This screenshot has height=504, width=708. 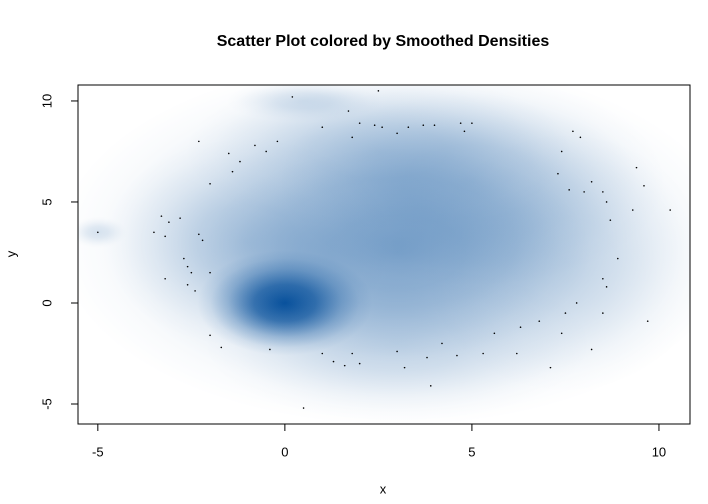 What do you see at coordinates (46, 302) in the screenshot?
I see `y-tick-label: 0` at bounding box center [46, 302].